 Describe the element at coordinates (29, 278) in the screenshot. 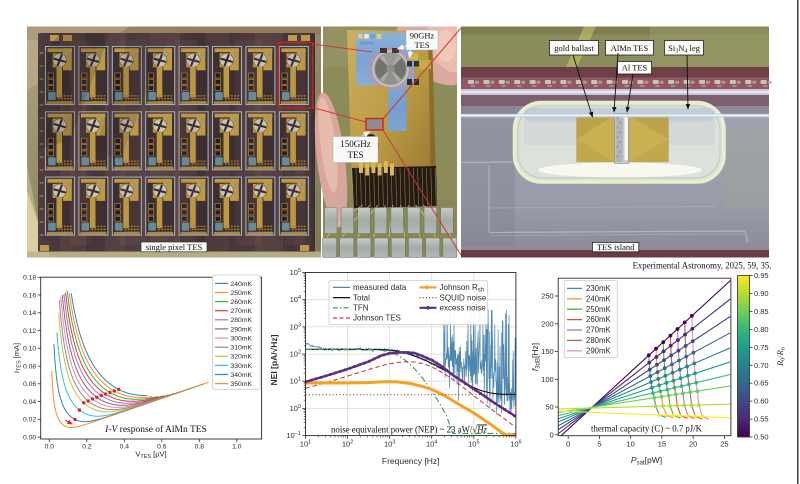

I see `svg-text: 0.18` at that location.